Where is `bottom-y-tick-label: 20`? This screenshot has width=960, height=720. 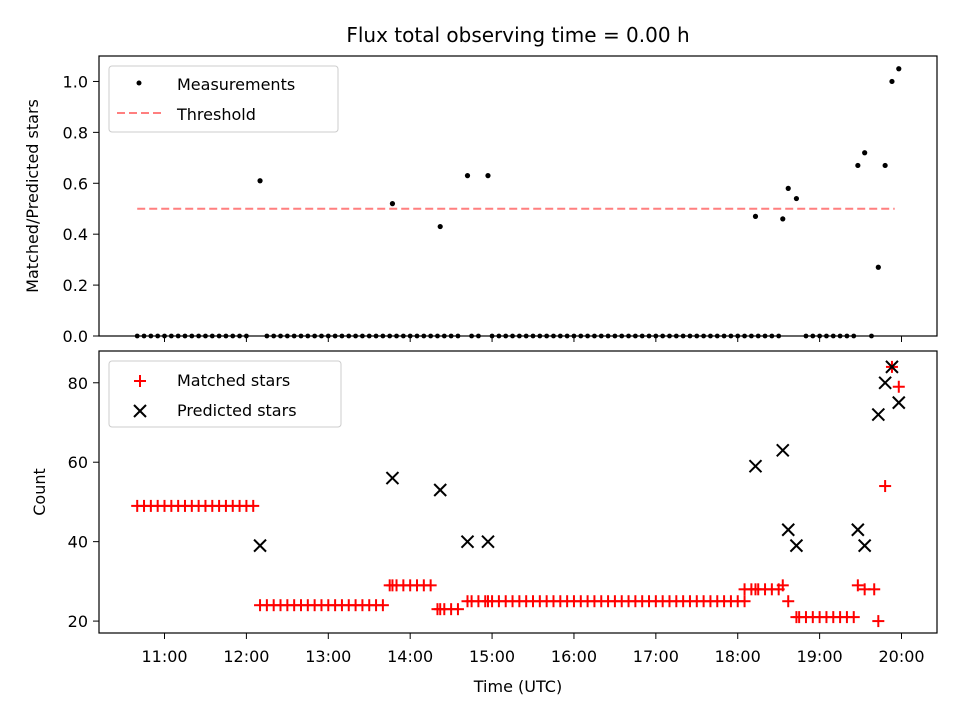 bottom-y-tick-label: 20 is located at coordinates (78, 621).